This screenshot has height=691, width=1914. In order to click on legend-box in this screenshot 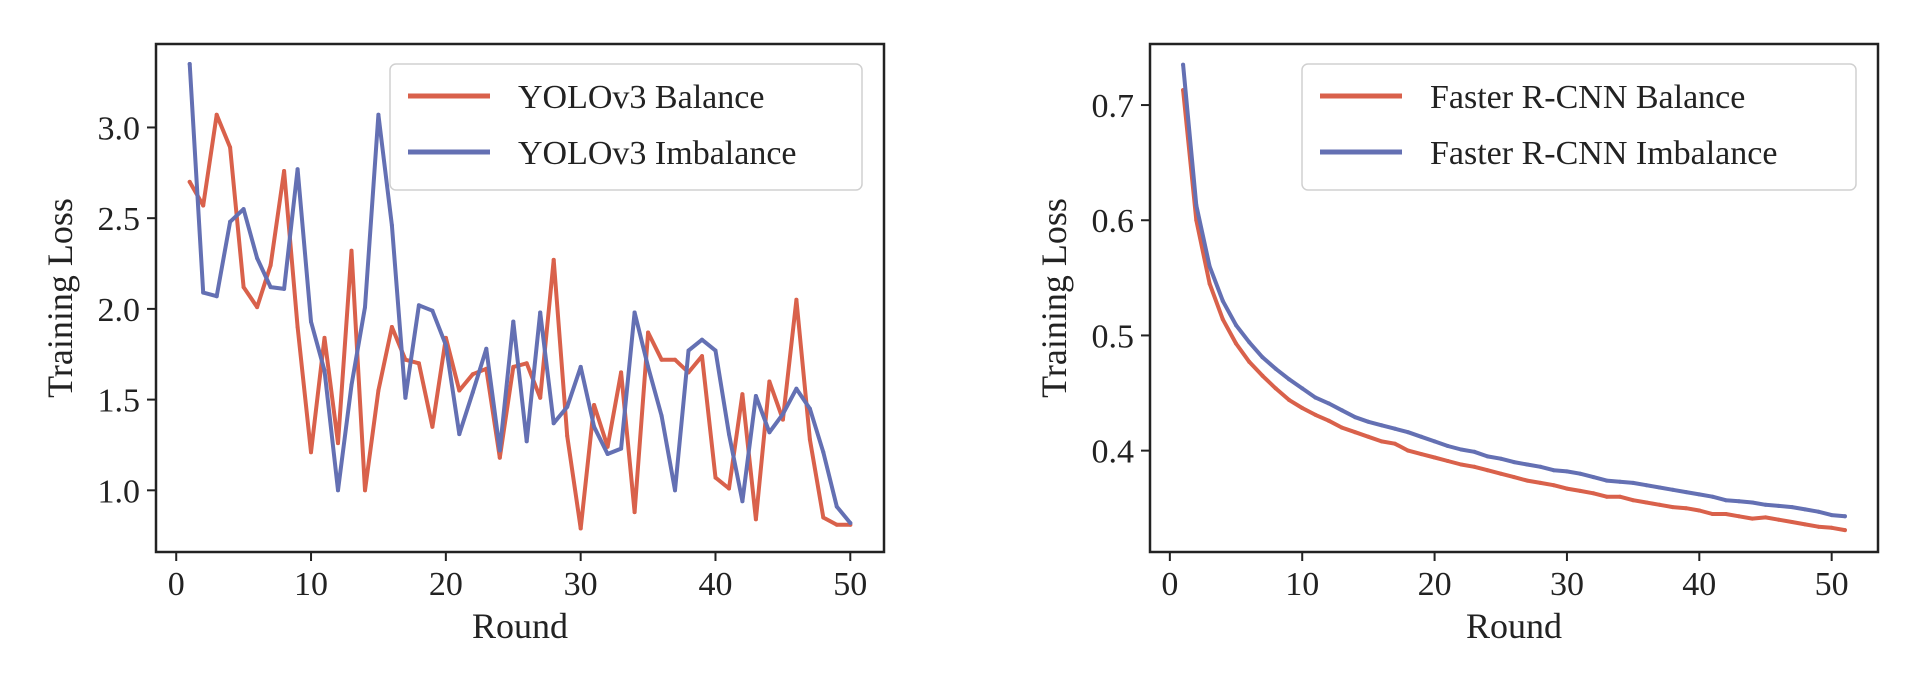, I will do `click(626, 127)`.